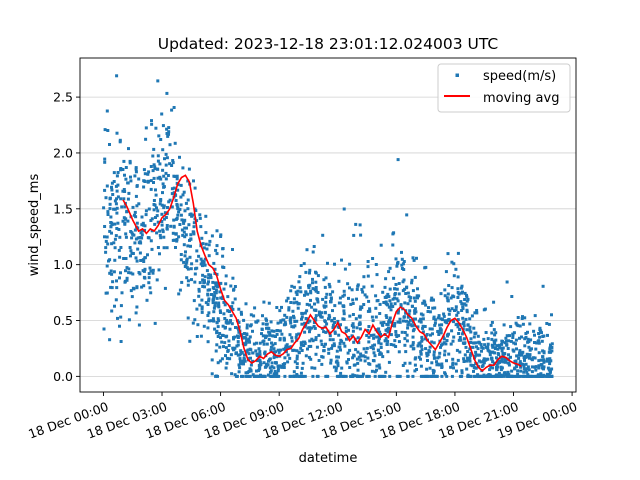  Describe the element at coordinates (63, 152) in the screenshot. I see `y-tick-label: 2.0` at that location.